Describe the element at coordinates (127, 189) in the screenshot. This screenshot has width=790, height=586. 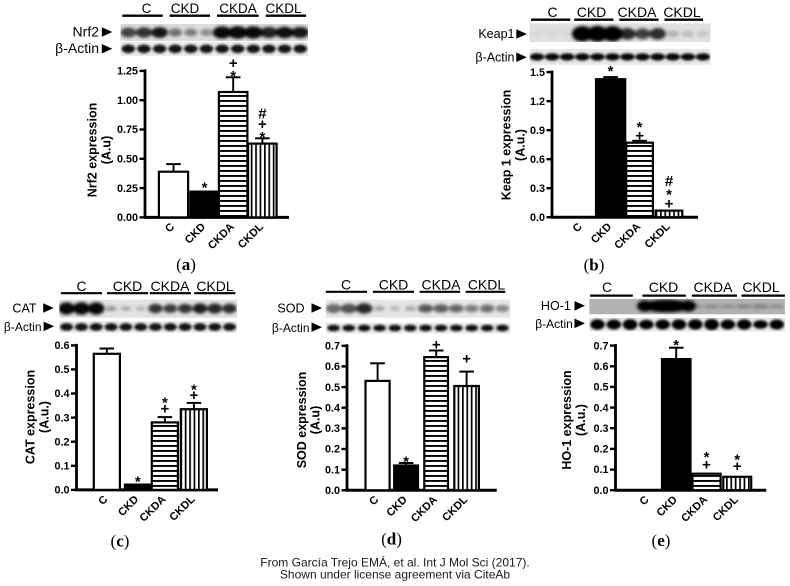
I see `svg-text: 0.25` at that location.